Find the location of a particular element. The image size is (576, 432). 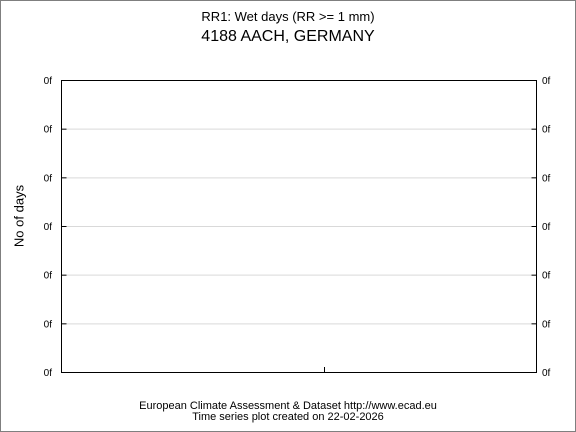

chart-title: RR1: Wet days (RR >= 1 mm) is located at coordinates (288, 16).